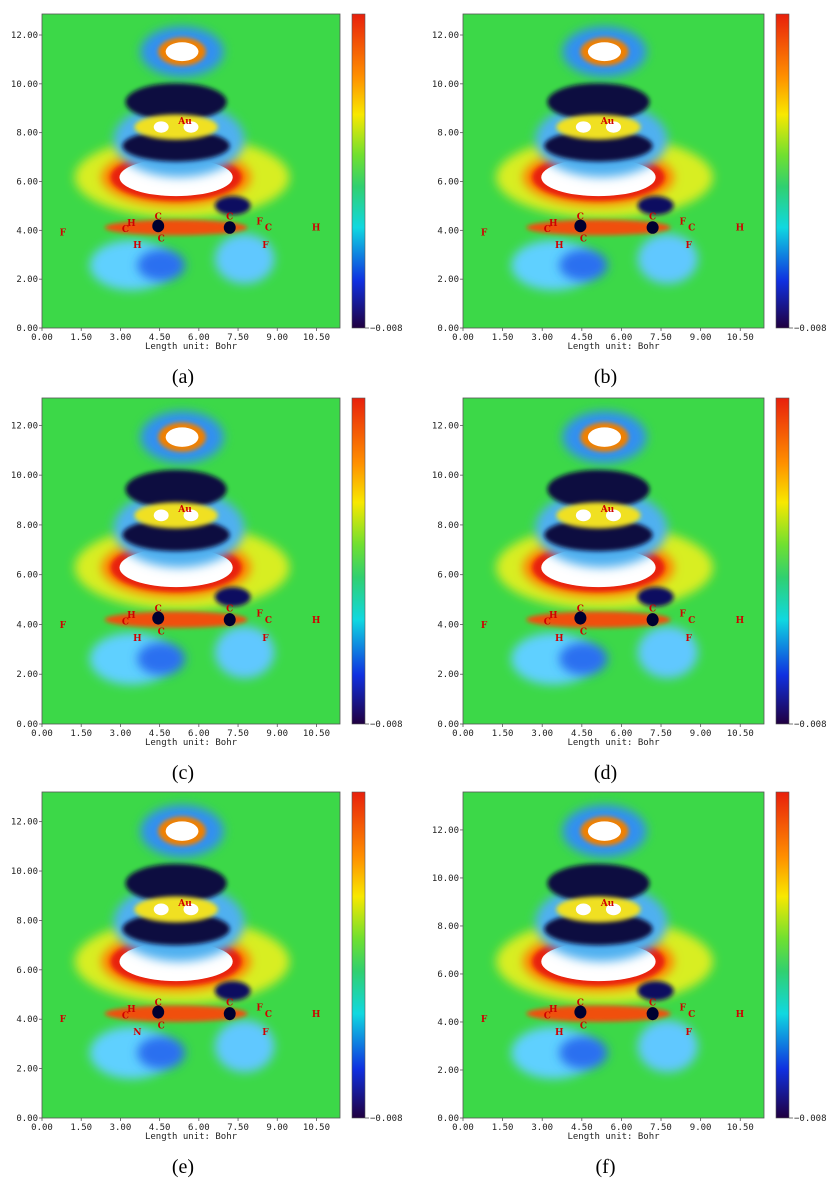  I want to click on panel-caption: (b), so click(605, 377).